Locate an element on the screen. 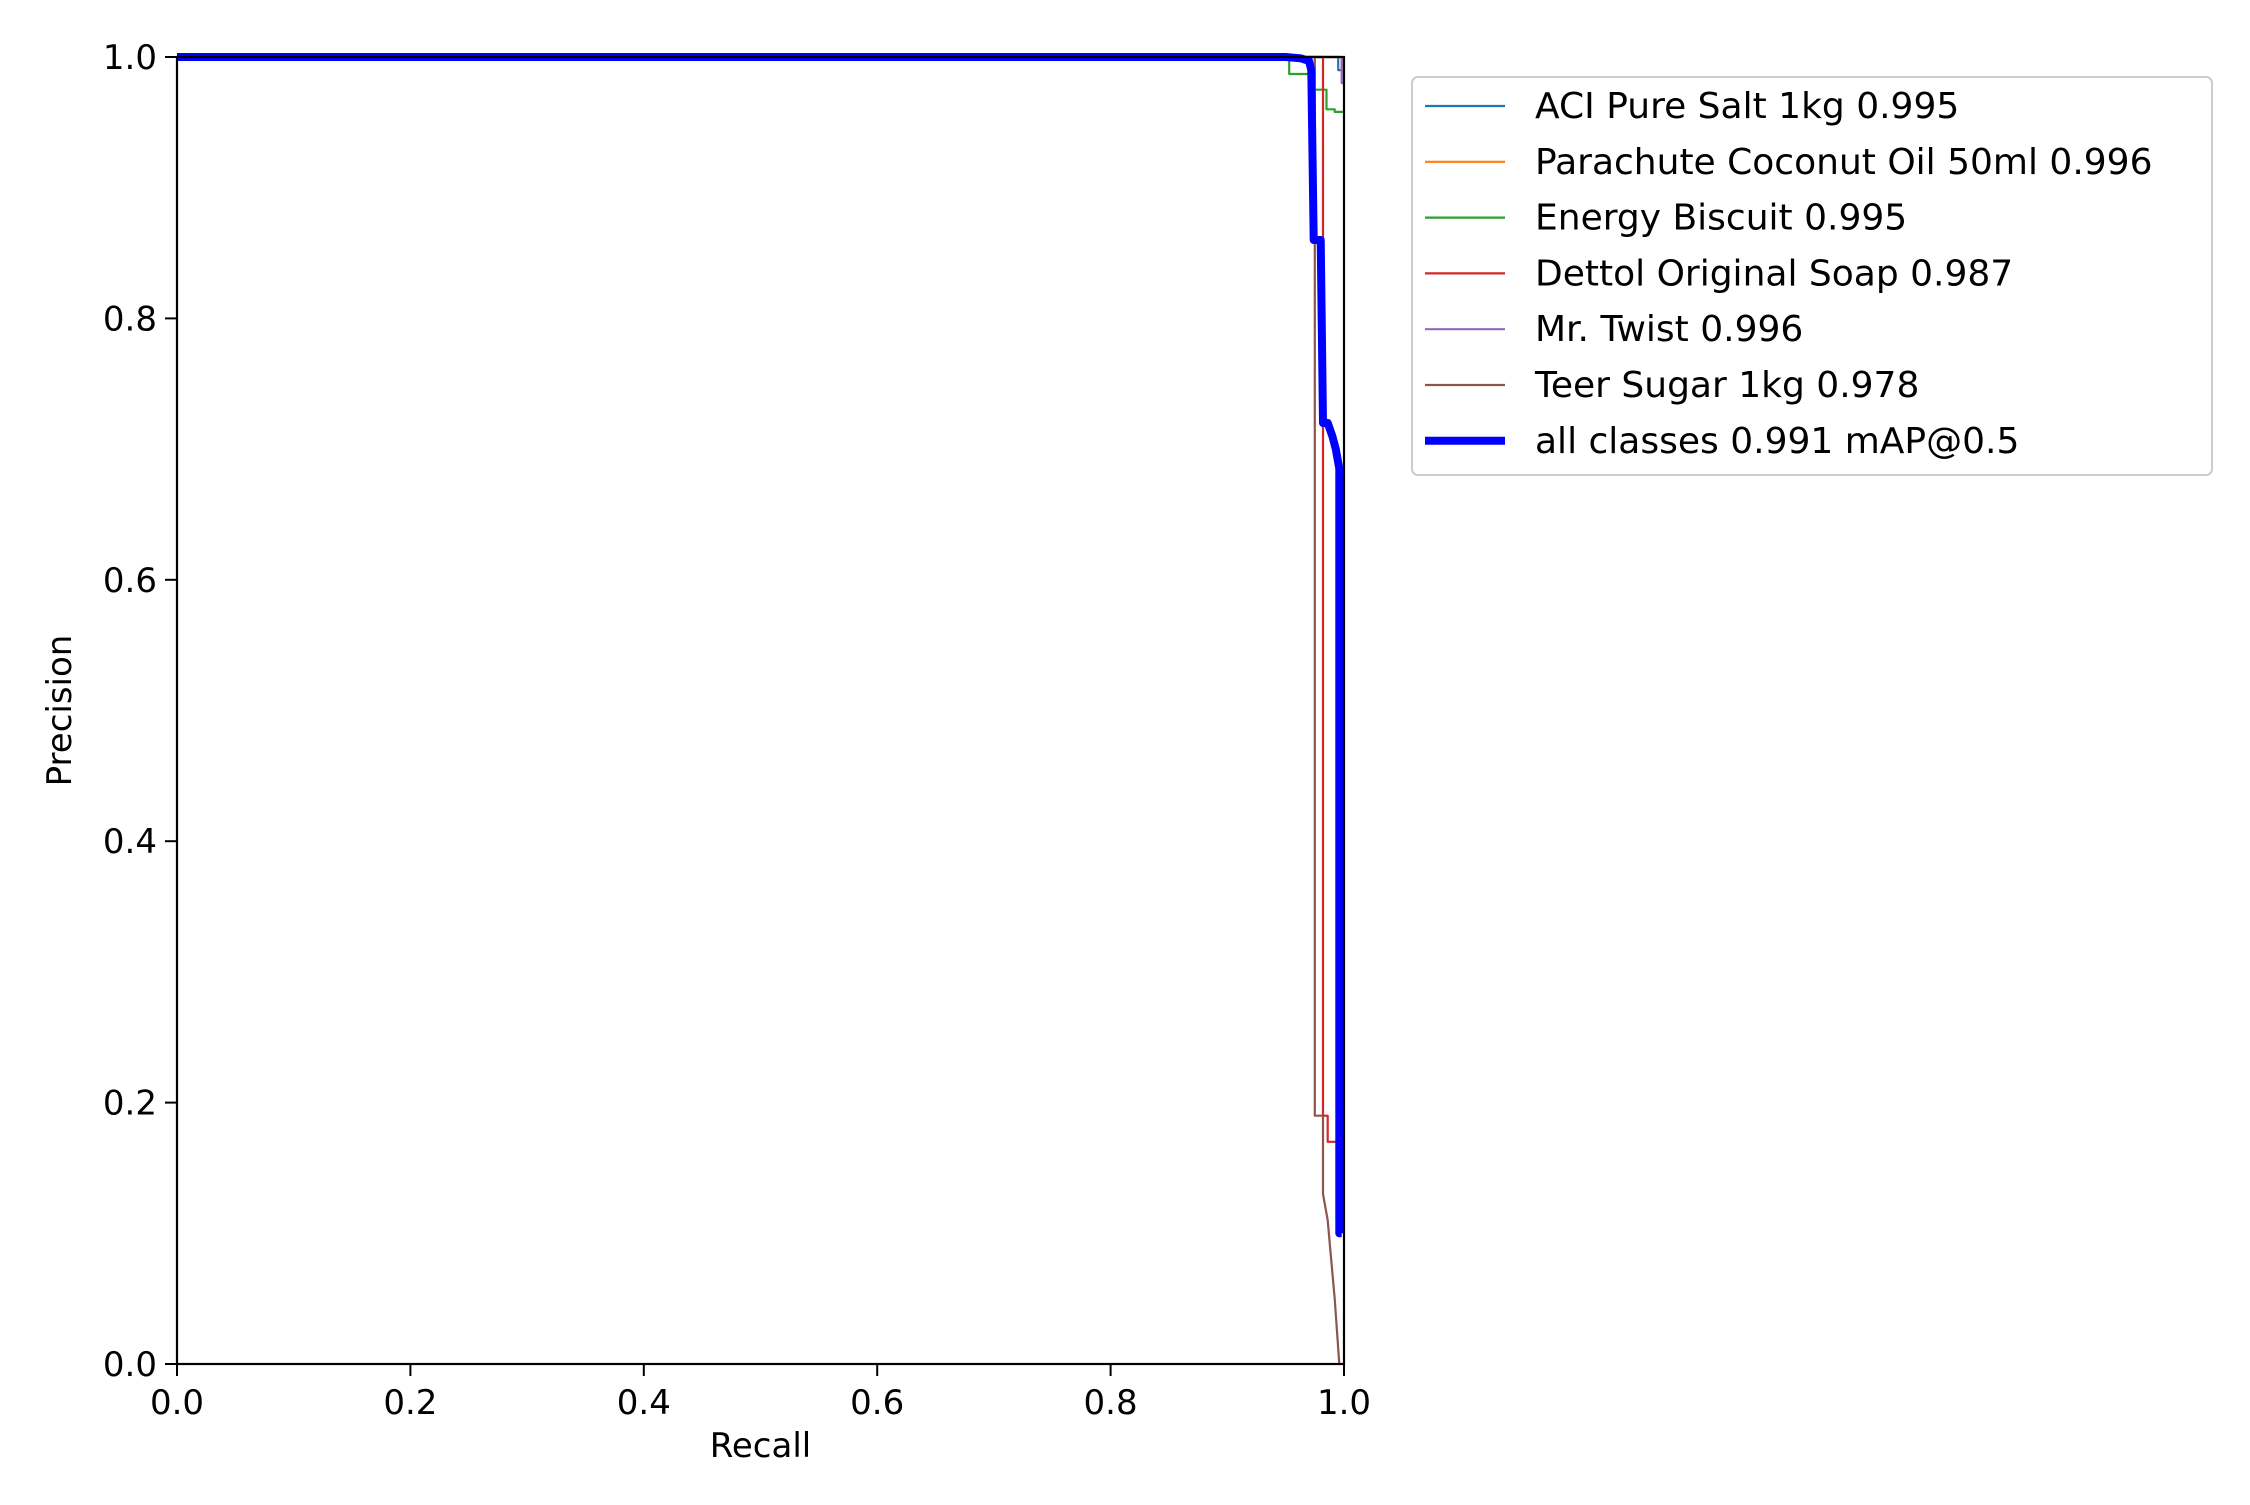 The width and height of the screenshot is (2250, 1505). legend-label: Teer Sugar 1kg 0.978 is located at coordinates (1726, 385).